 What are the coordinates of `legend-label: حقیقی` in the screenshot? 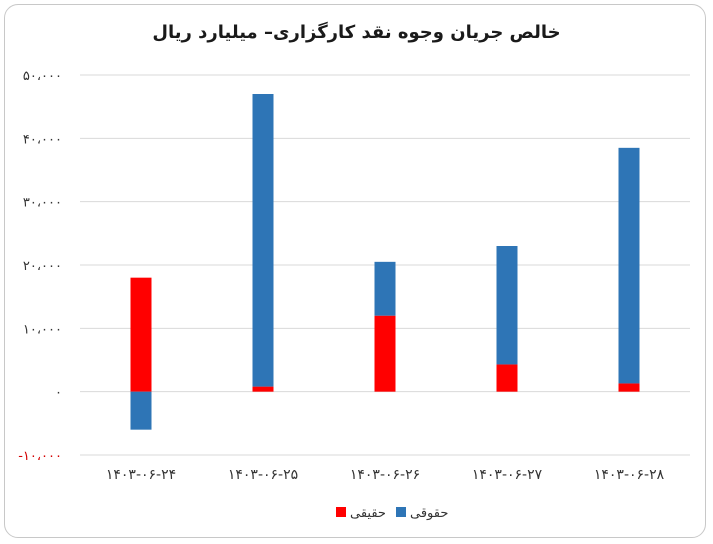 It's located at (368, 513).